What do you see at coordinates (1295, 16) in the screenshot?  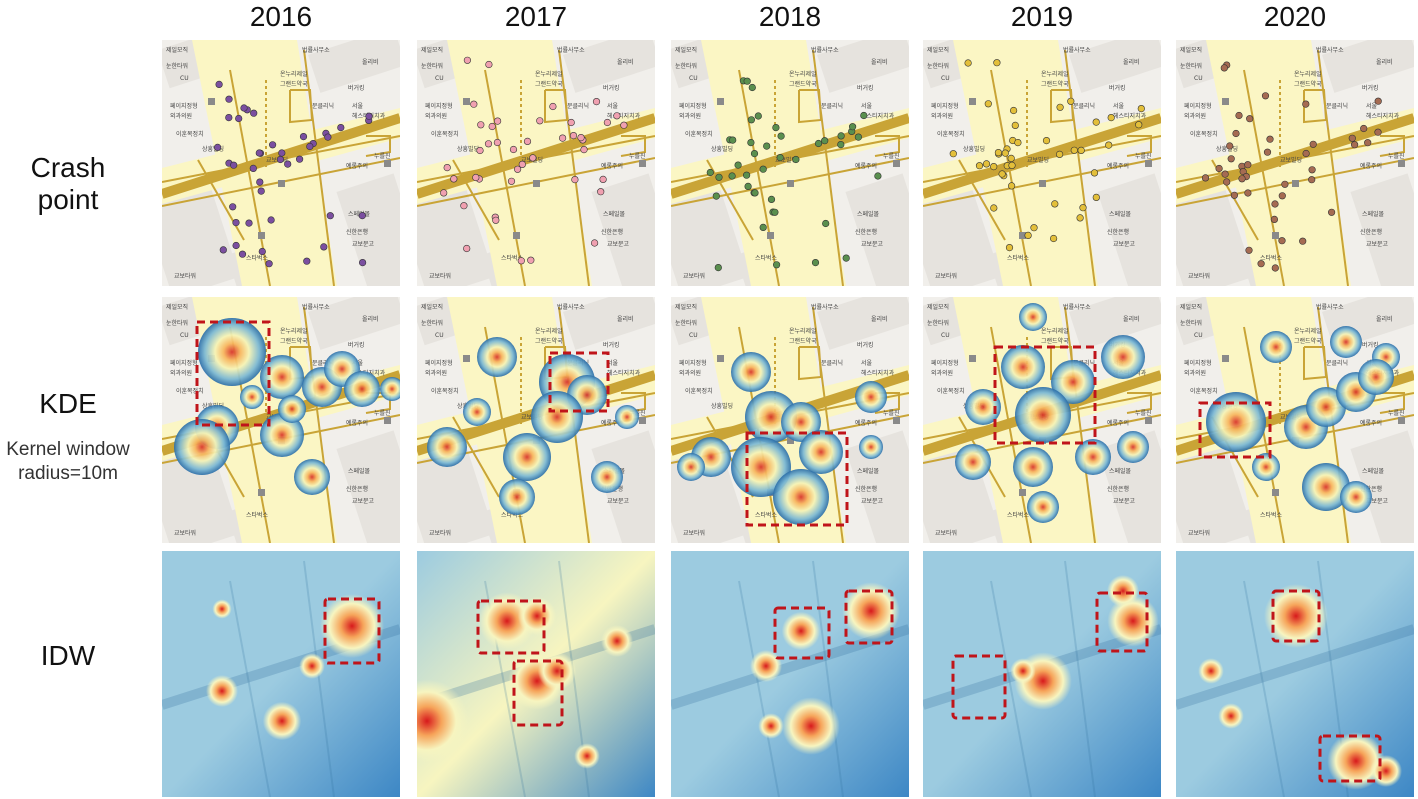 I see `year-header-2020: 2020` at bounding box center [1295, 16].